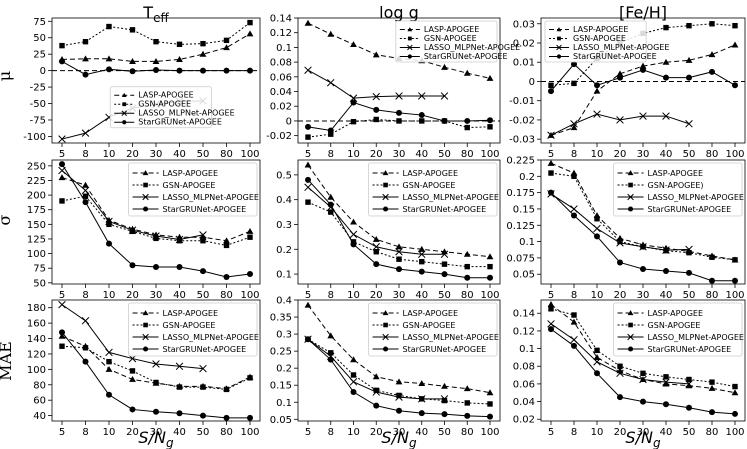 The image size is (747, 449). Describe the element at coordinates (574, 83) in the screenshot. I see `panel-r0c2-series-gsn-apogee-point` at that location.